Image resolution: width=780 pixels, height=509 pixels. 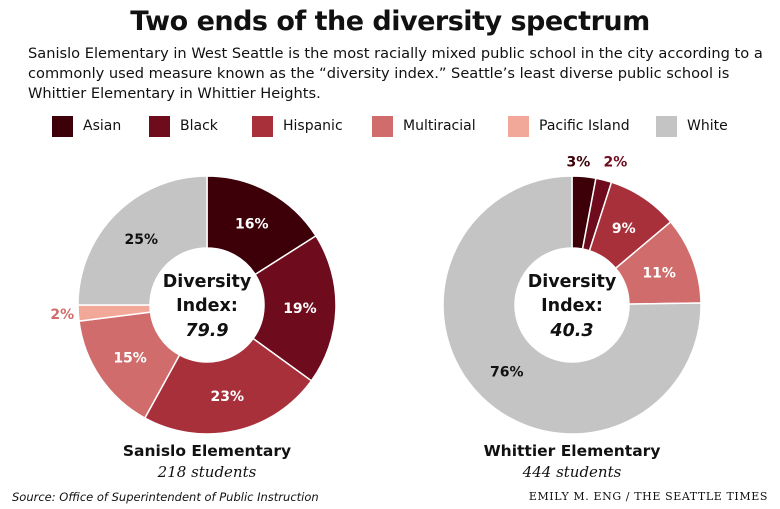 I want to click on diversity-index-value: 79.9, so click(x=206, y=331).